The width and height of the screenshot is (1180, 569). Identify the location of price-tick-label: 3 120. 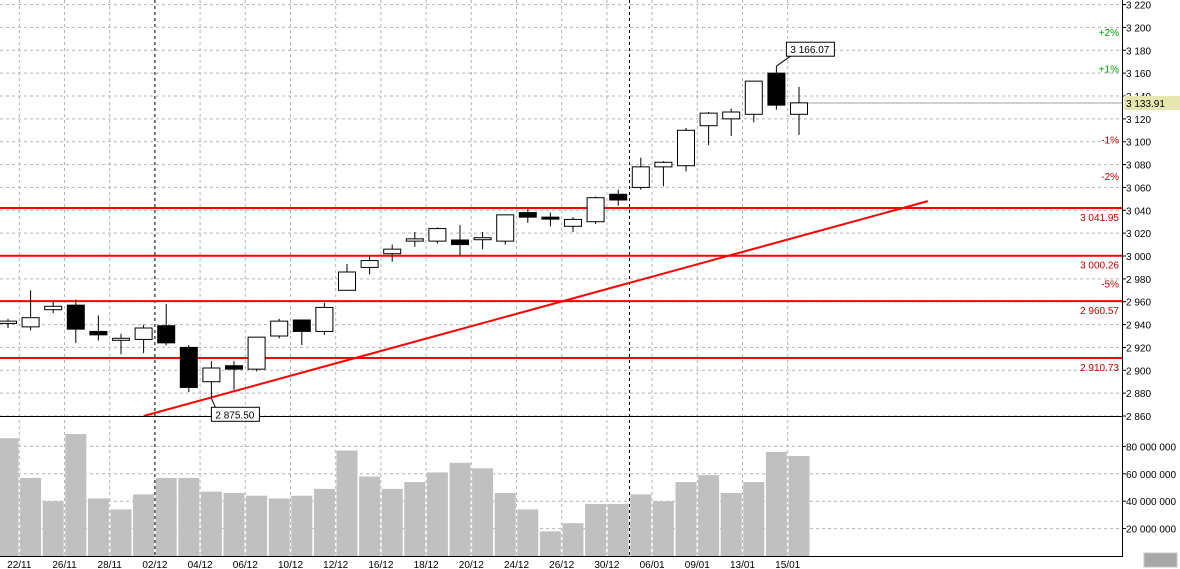
(1138, 120).